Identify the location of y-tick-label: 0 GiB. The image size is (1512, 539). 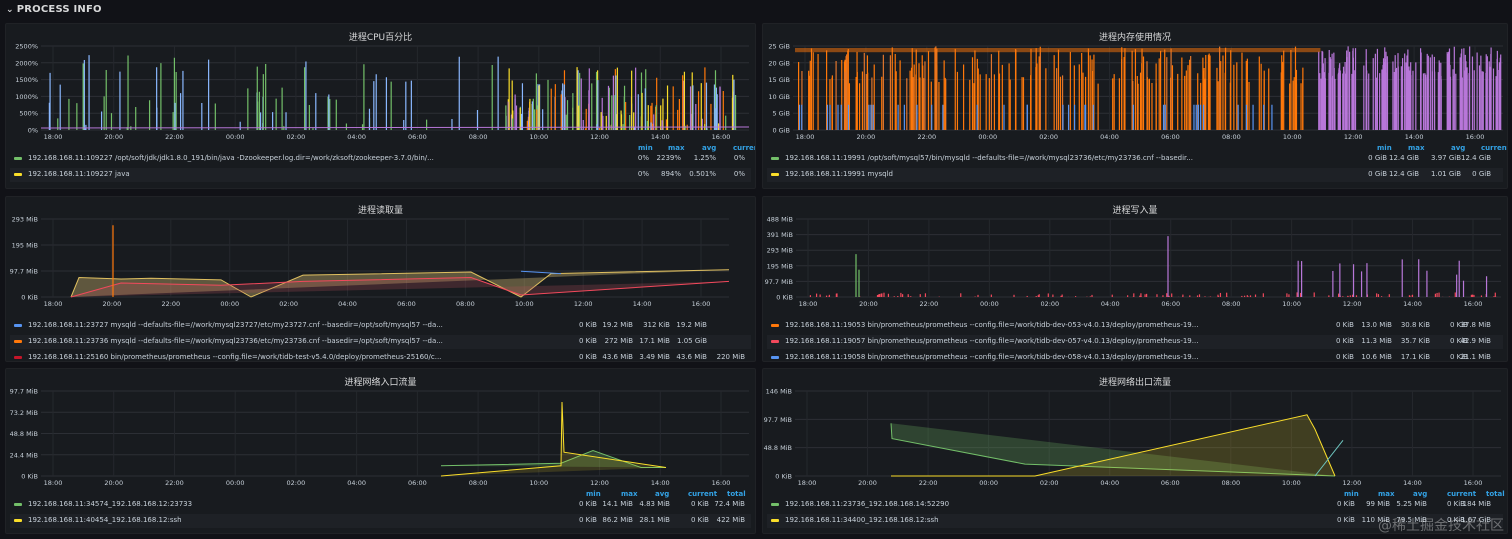
(781, 131).